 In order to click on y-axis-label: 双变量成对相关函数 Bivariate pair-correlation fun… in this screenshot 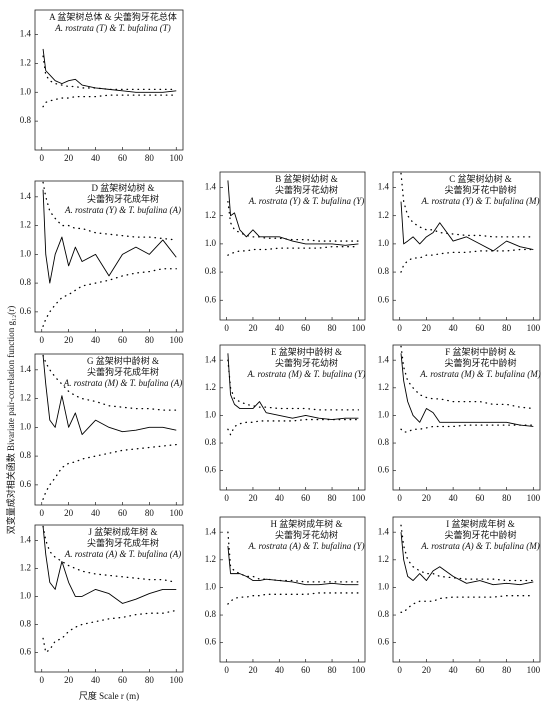, I will do `click(10, 420)`.